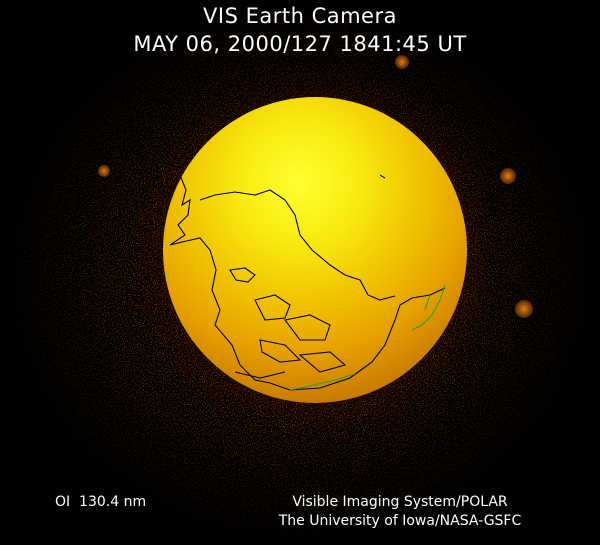 This screenshot has width=600, height=545. What do you see at coordinates (367, 337) in the screenshot?
I see `coastline-green` at bounding box center [367, 337].